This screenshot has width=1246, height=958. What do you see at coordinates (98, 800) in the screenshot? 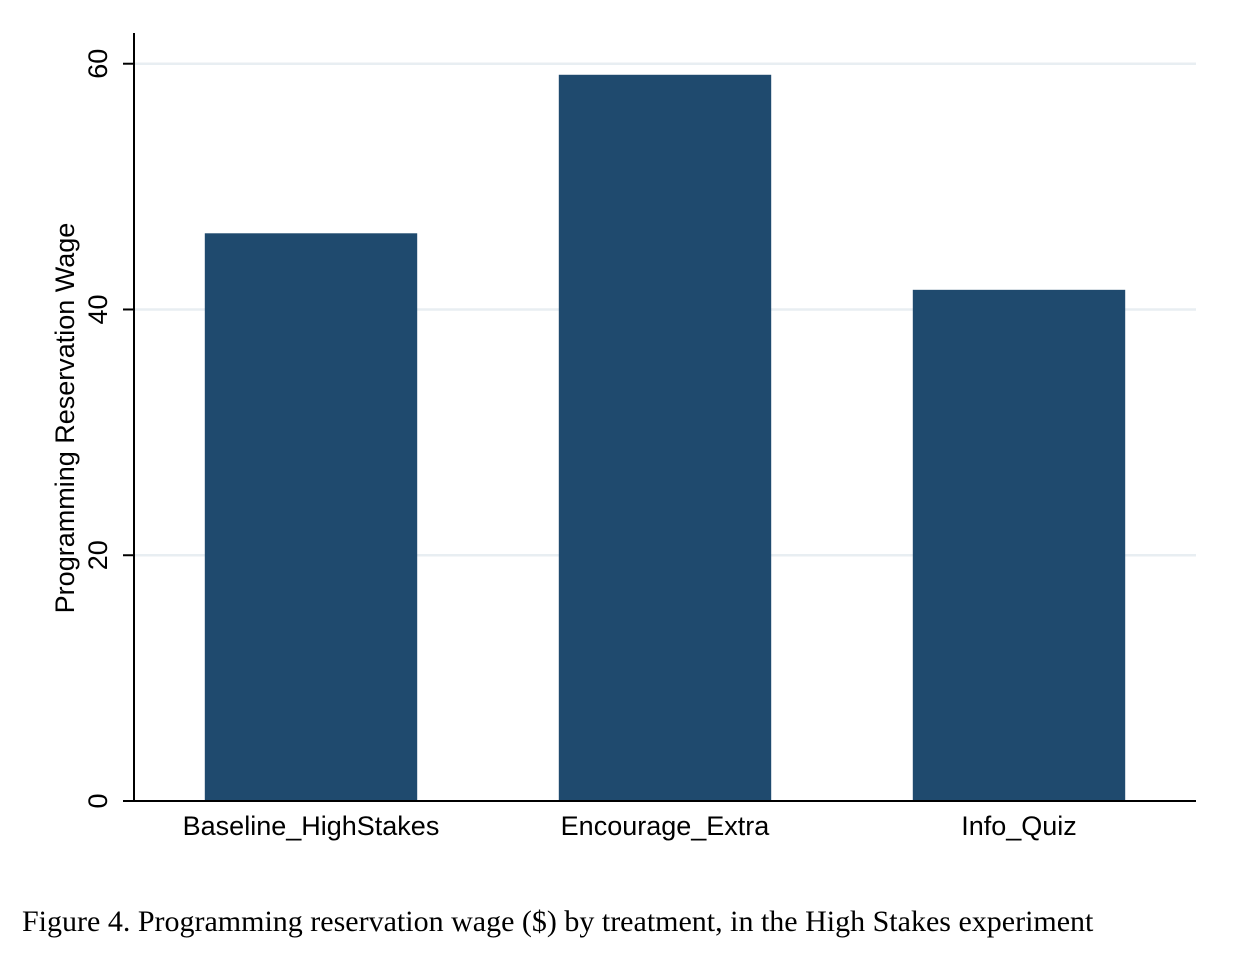
I see `y-tick-label-0: 0` at bounding box center [98, 800].